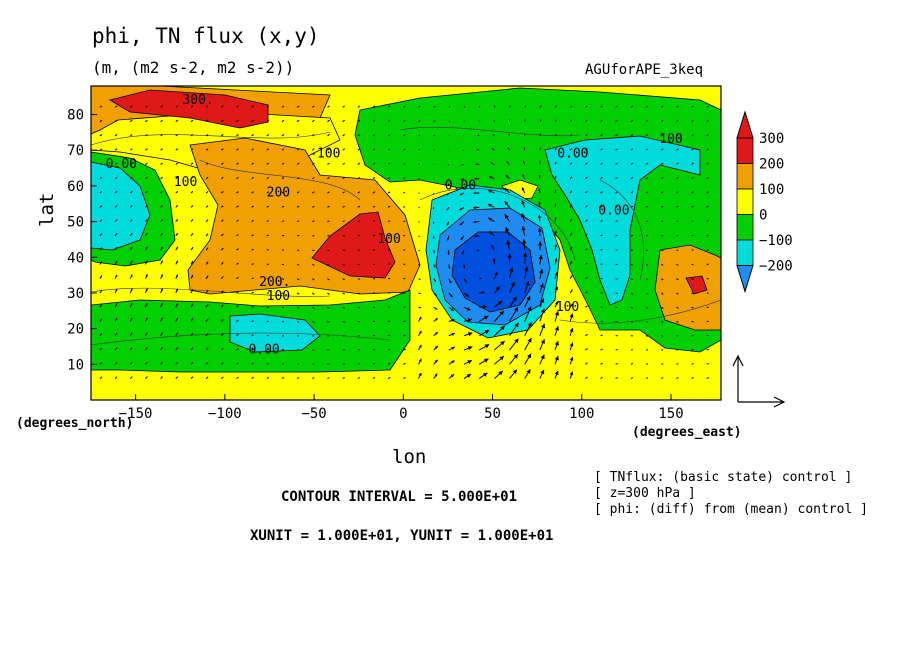 The image size is (904, 654). I want to click on contour-label: 200, so click(278, 193).